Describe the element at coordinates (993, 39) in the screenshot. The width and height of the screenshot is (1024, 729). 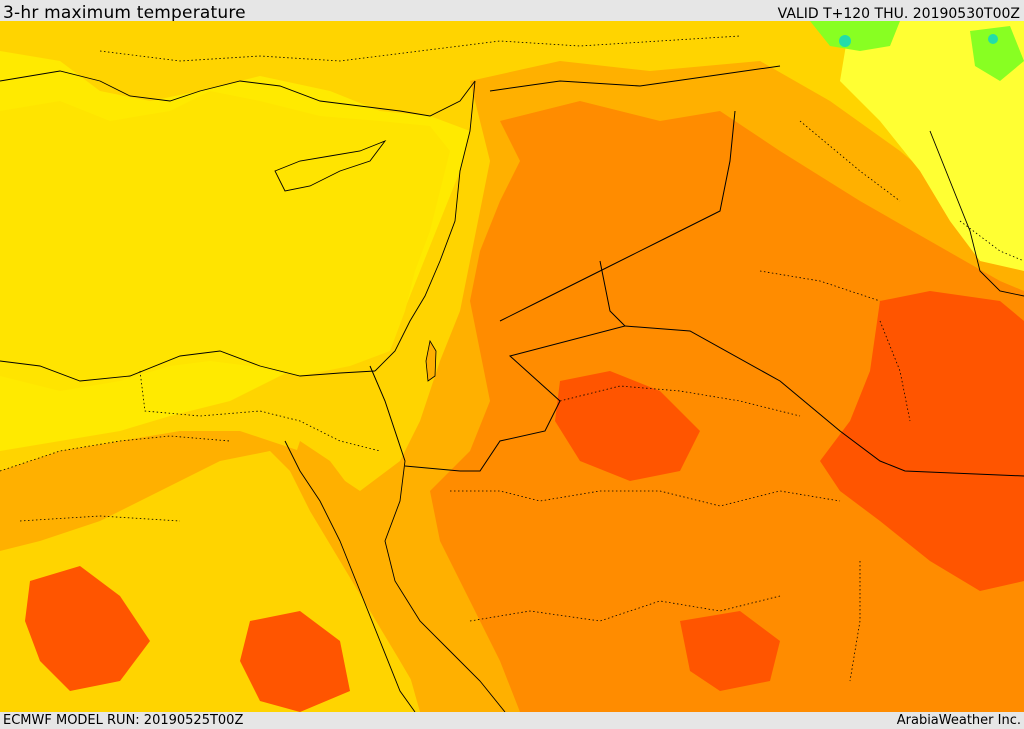
I see `temperature-spot-cyan-east` at that location.